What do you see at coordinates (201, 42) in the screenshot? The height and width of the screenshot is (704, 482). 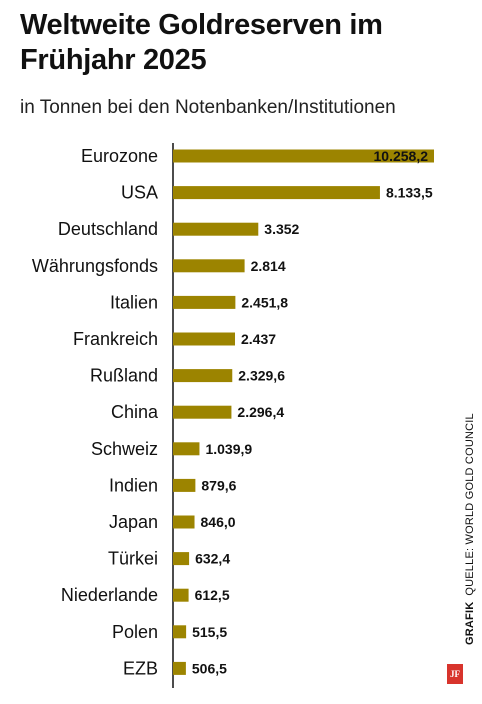 I see `chart-title: Weltweite Goldreserven im Frühjahr 2025` at bounding box center [201, 42].